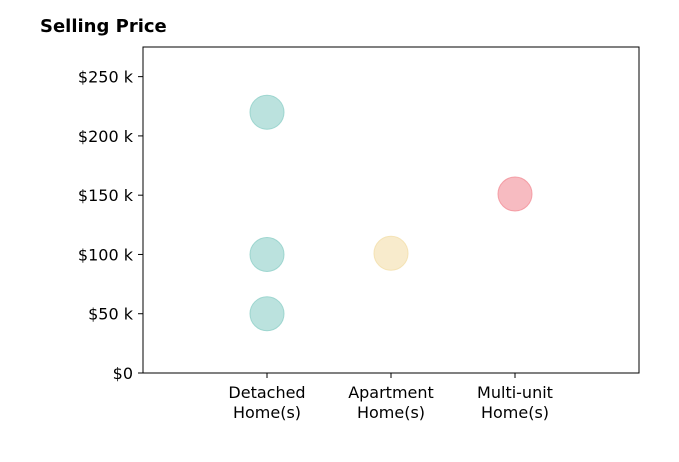 The width and height of the screenshot is (679, 462). What do you see at coordinates (123, 373) in the screenshot?
I see `y-tick-label: $0` at bounding box center [123, 373].